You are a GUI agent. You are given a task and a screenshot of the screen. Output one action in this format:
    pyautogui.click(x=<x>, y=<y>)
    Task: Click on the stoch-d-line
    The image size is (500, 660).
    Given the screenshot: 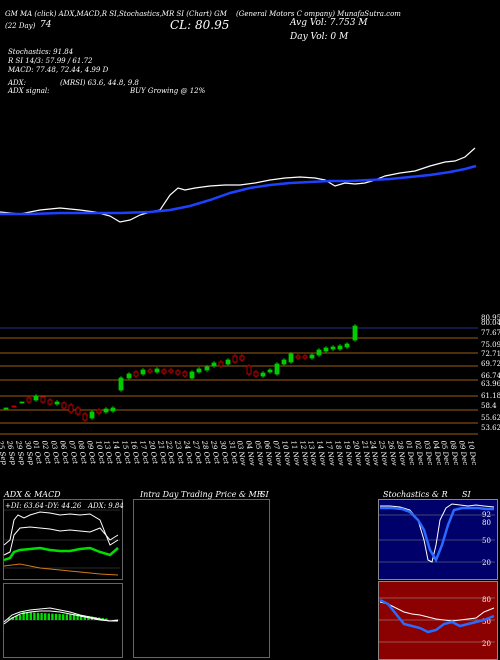 What is the action you would take?
    pyautogui.click(x=437, y=534)
    